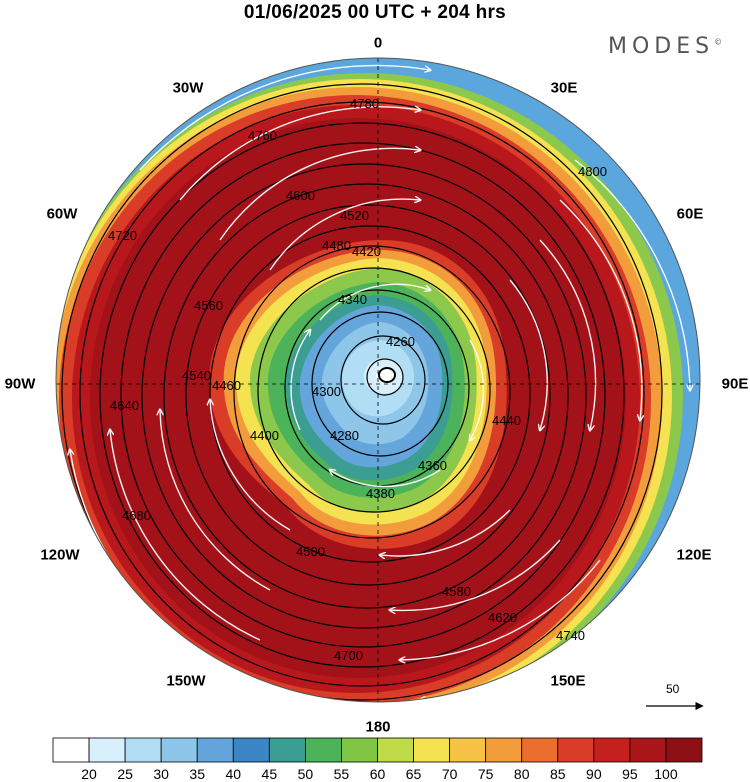 This screenshot has width=750, height=782. I want to click on contour-label: 4640, so click(124, 405).